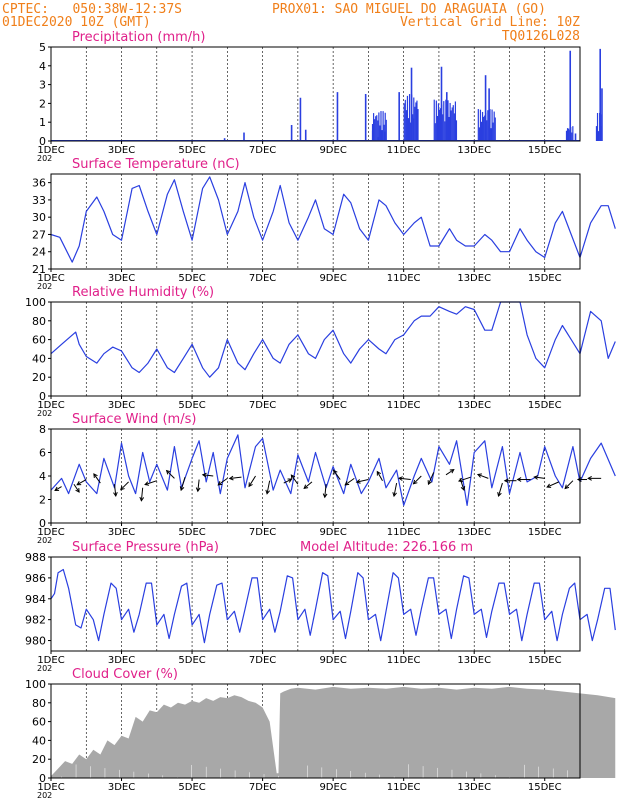 The width and height of the screenshot is (618, 800). What do you see at coordinates (42, 66) in the screenshot?
I see `precip-ytick-label: 4` at bounding box center [42, 66].